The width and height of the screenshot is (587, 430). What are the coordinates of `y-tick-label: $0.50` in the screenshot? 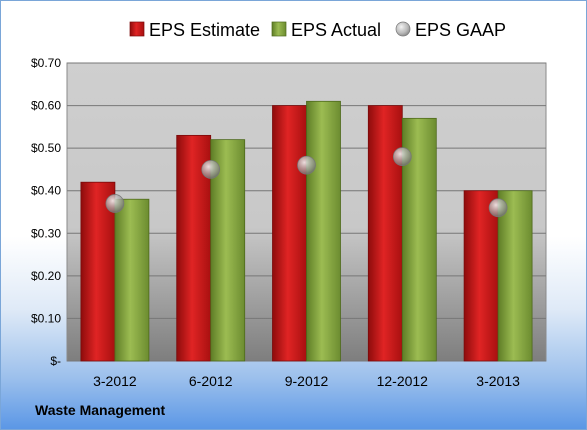 It's located at (46, 148).